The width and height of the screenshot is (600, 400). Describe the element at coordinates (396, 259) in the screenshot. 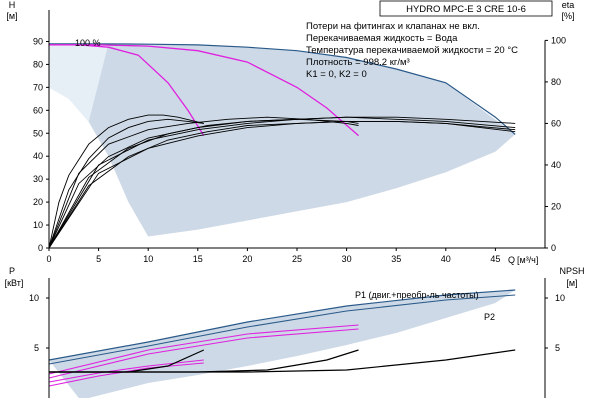

I see `qh-x-tick-label: 35` at that location.